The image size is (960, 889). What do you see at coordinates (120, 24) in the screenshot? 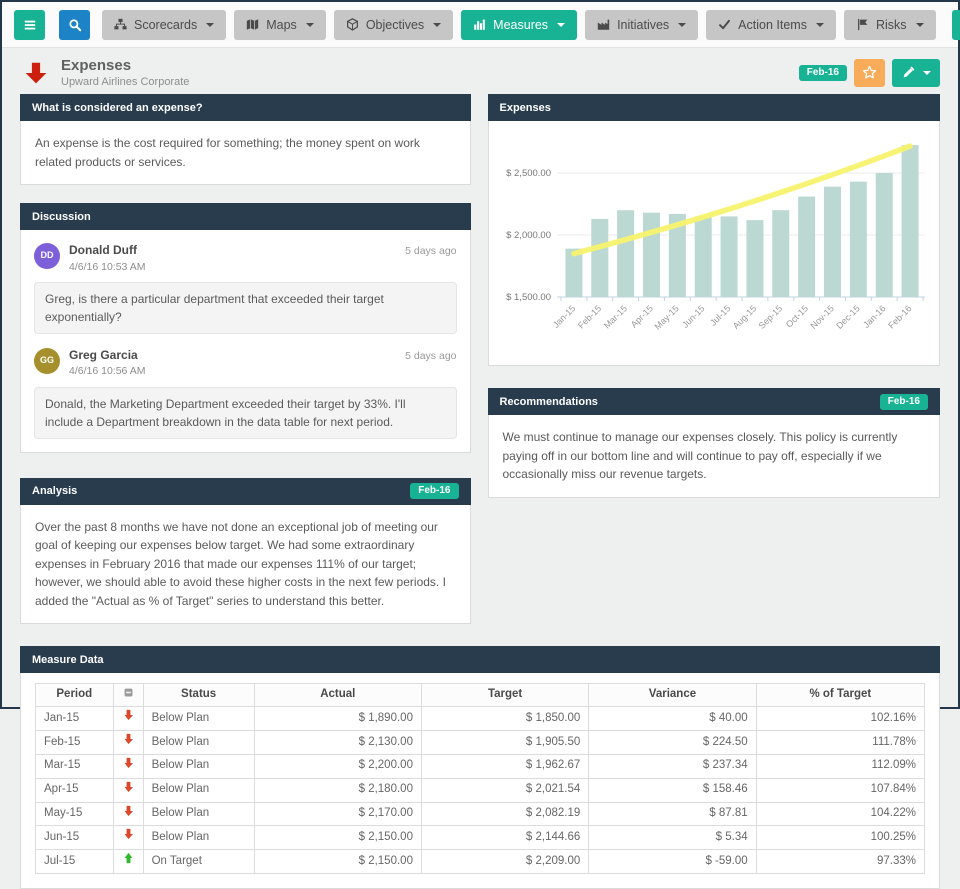
I see `sitemap-icon` at bounding box center [120, 24].